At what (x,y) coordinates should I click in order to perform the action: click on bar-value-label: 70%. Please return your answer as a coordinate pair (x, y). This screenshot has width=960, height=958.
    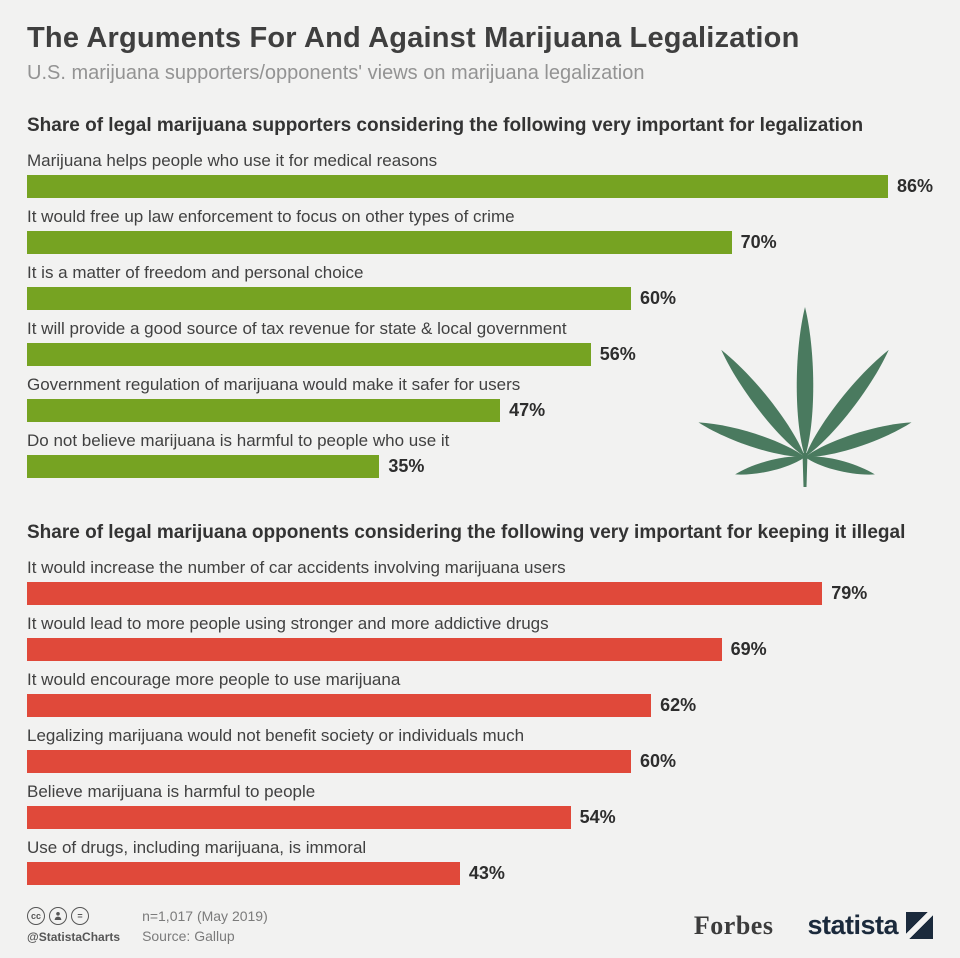
    Looking at the image, I should click on (758, 242).